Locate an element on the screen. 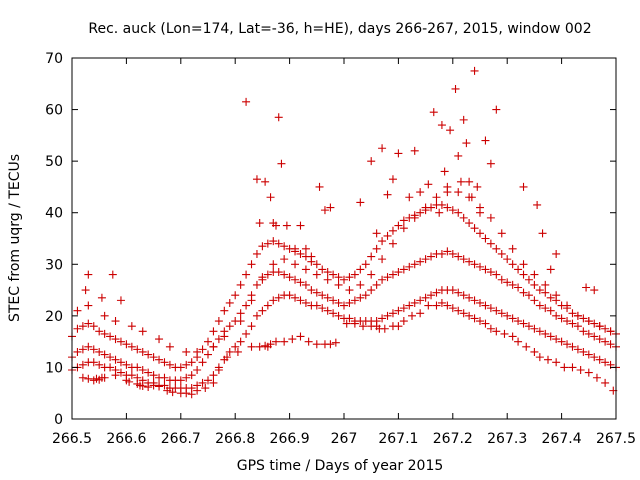  y-tick-label: 20 is located at coordinates (54, 317).